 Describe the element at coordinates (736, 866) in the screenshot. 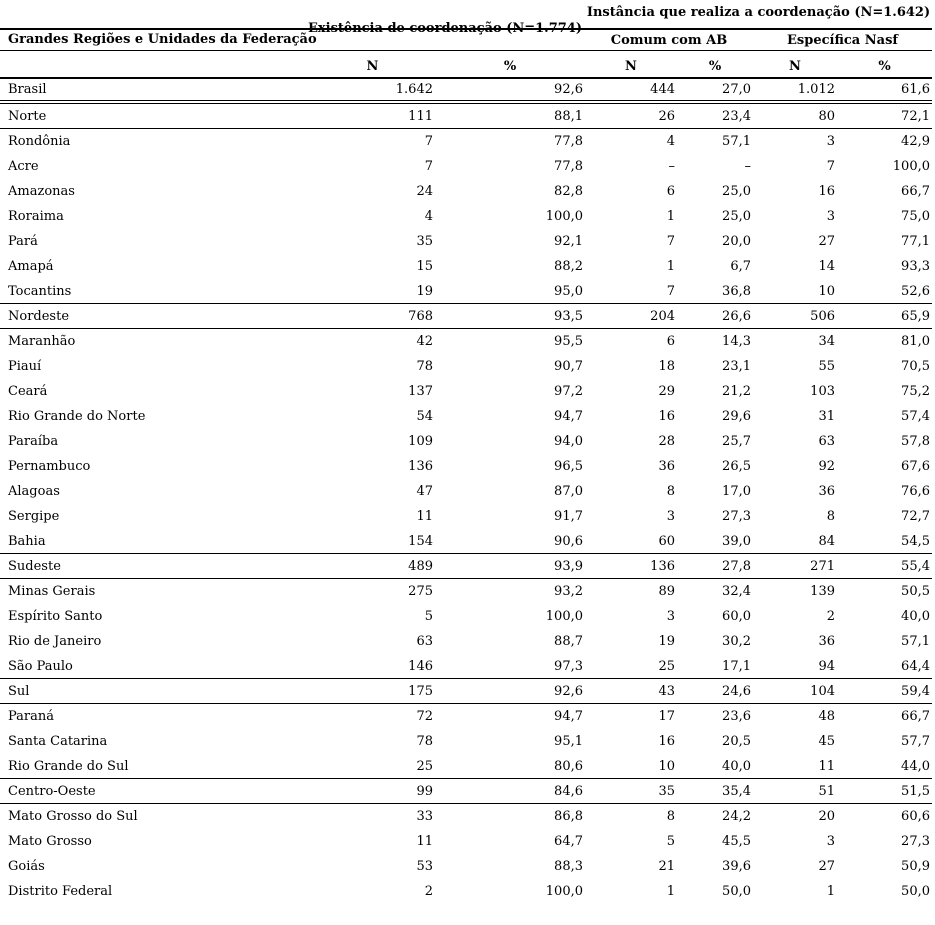

I see `cell-value: 39,6` at that location.